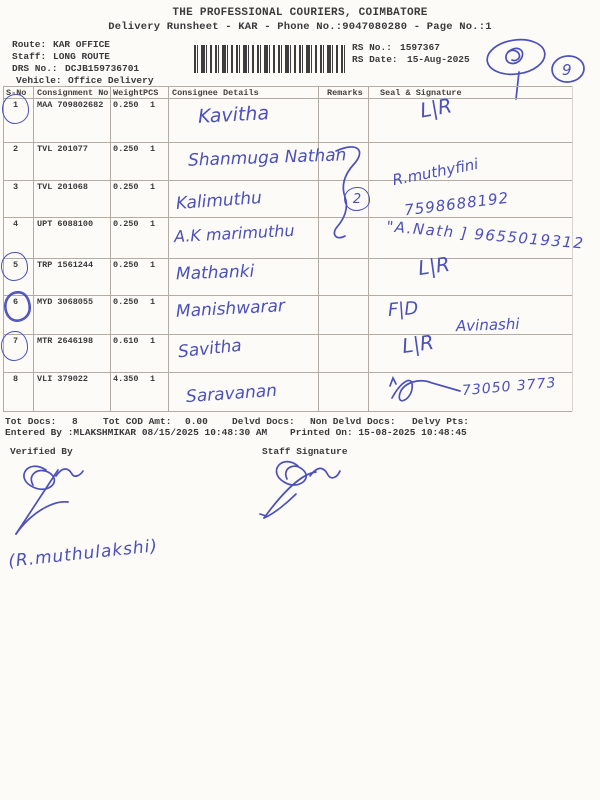 This screenshot has width=600, height=800. Describe the element at coordinates (65, 341) in the screenshot. I see `cell-consignment: MTR 2646198` at that location.